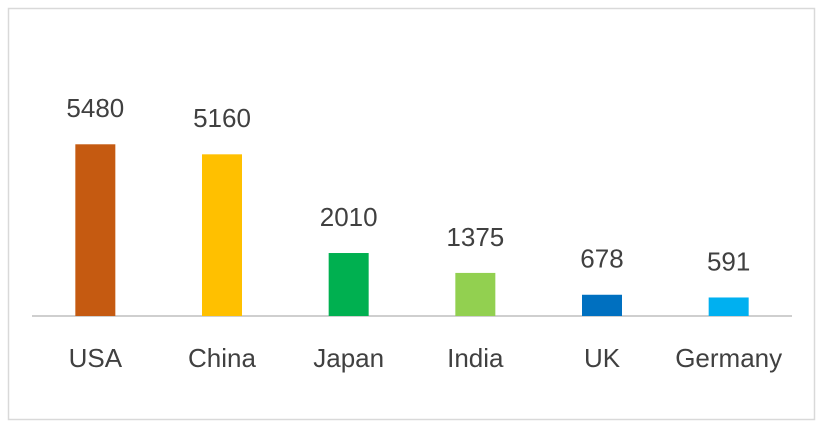 The image size is (823, 428). What do you see at coordinates (601, 259) in the screenshot?
I see `data-label: 678` at bounding box center [601, 259].